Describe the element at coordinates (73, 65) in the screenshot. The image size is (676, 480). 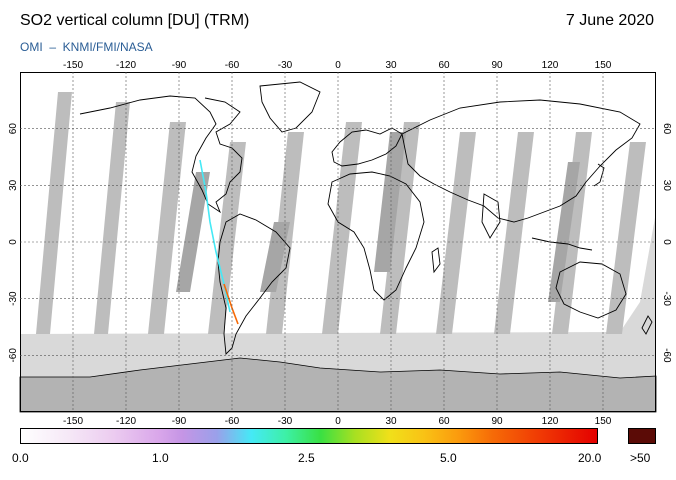
I see `lon-tick-label-top: -150` at that location.